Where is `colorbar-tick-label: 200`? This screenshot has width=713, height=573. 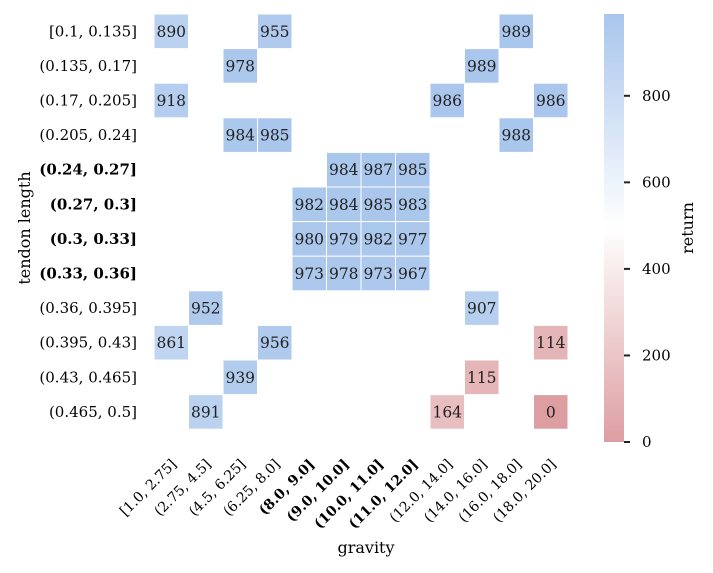 colorbar-tick-label: 200 is located at coordinates (656, 355).